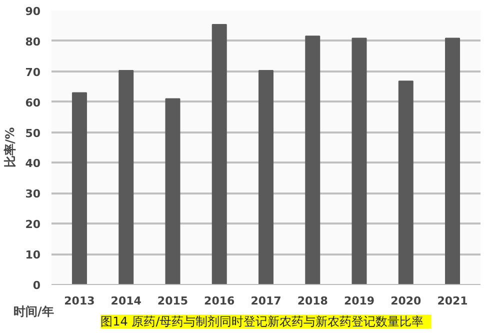 Image resolution: width=500 pixels, height=333 pixels. What do you see at coordinates (359, 301) in the screenshot?
I see `x-tick-label: 2019` at bounding box center [359, 301].